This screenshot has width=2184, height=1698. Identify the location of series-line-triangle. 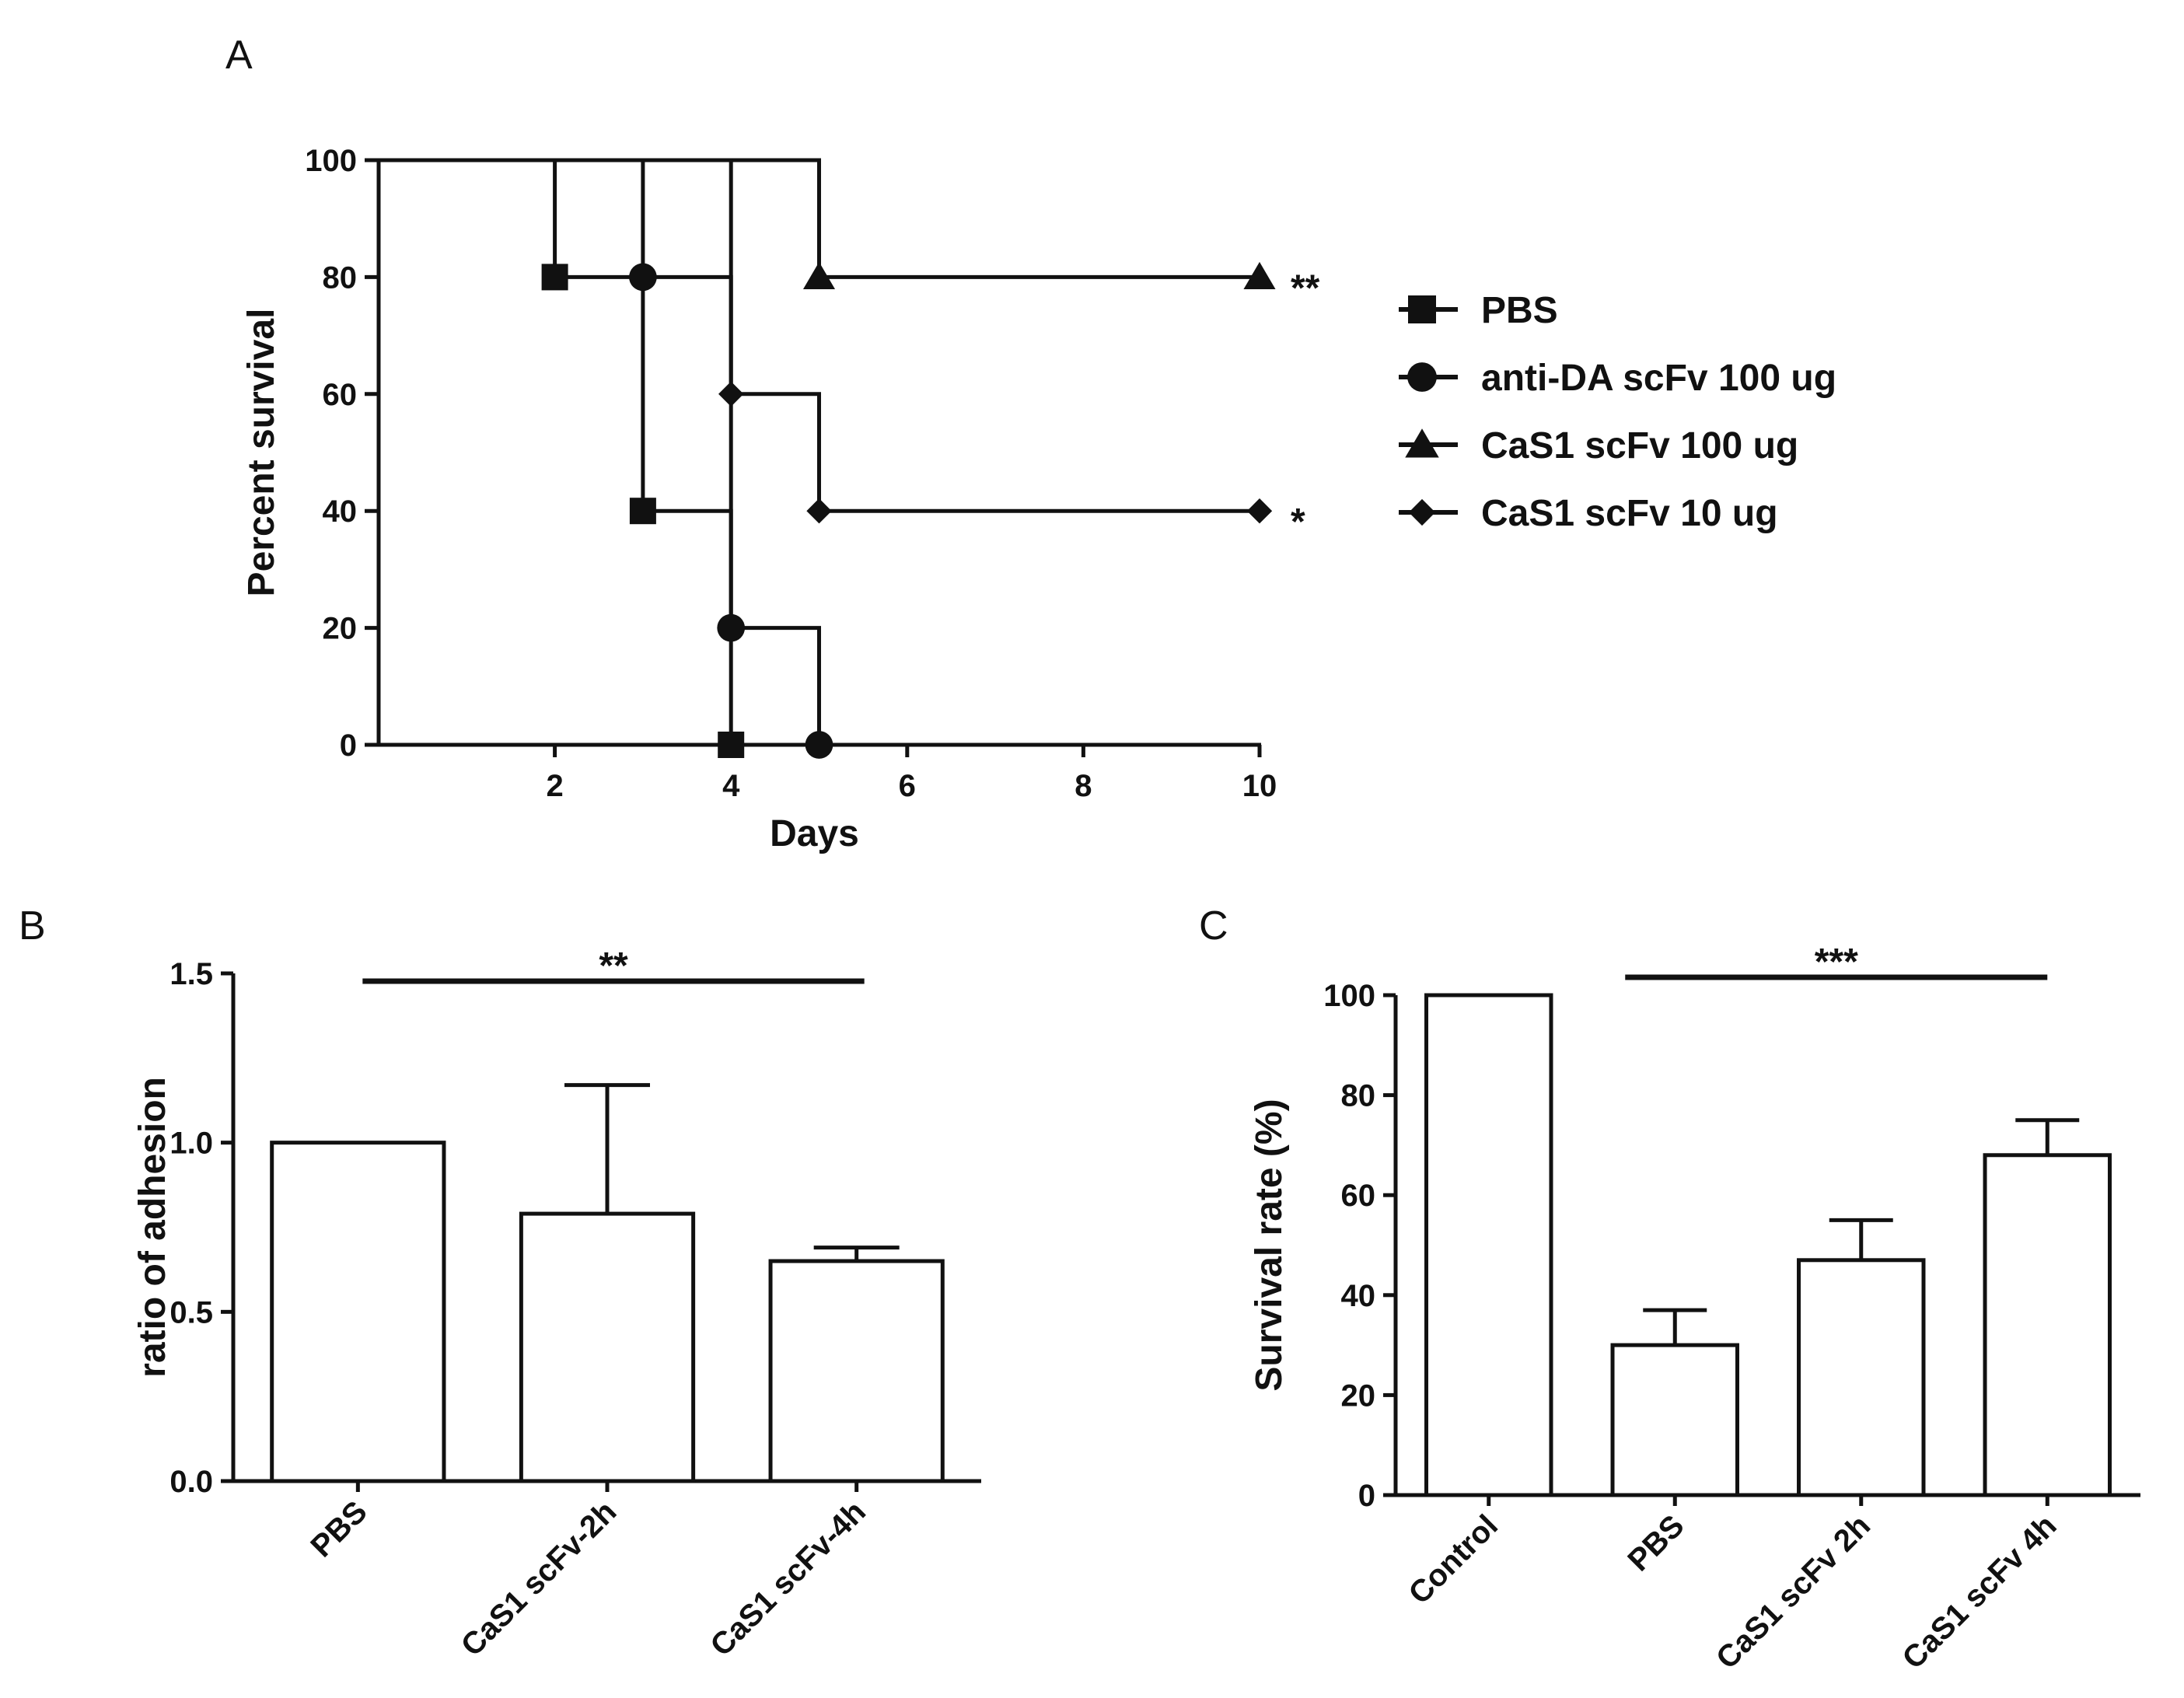
(819, 218).